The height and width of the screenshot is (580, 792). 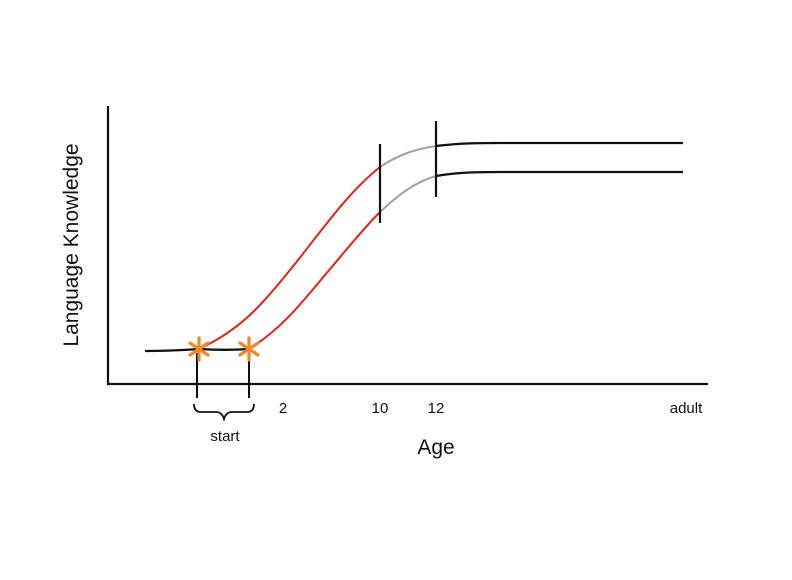 I want to click on curve-early-growth, so click(x=289, y=258).